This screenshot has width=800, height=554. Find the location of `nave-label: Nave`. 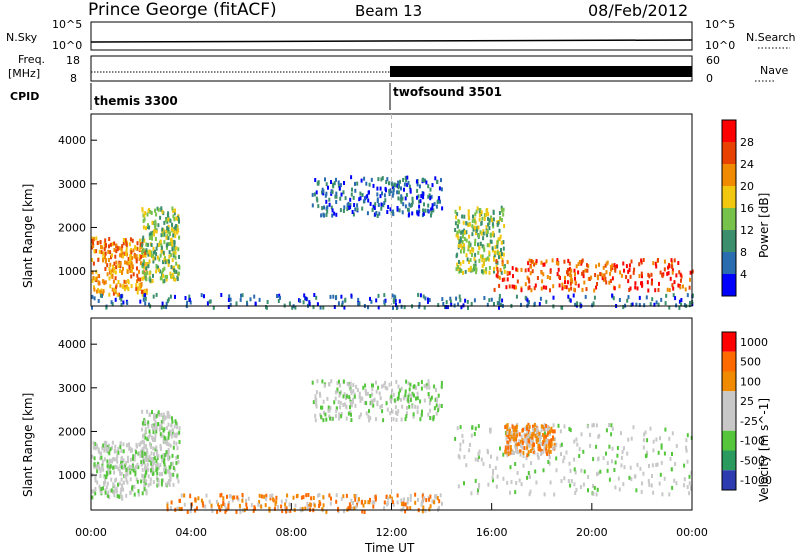

nave-label: Nave is located at coordinates (774, 70).